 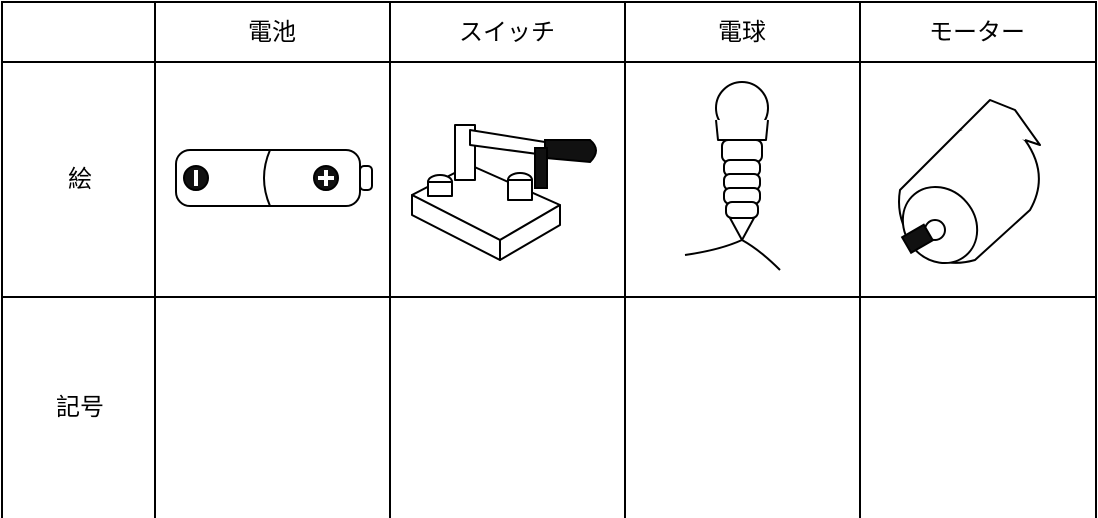 I want to click on header-cell: モーター, so click(x=977, y=32).